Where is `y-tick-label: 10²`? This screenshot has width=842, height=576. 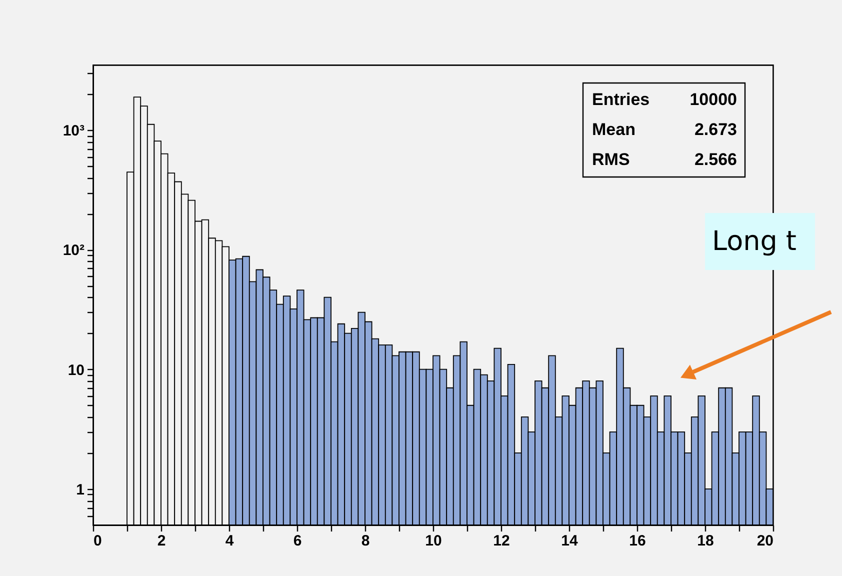 y-tick-label: 10² is located at coordinates (73, 251).